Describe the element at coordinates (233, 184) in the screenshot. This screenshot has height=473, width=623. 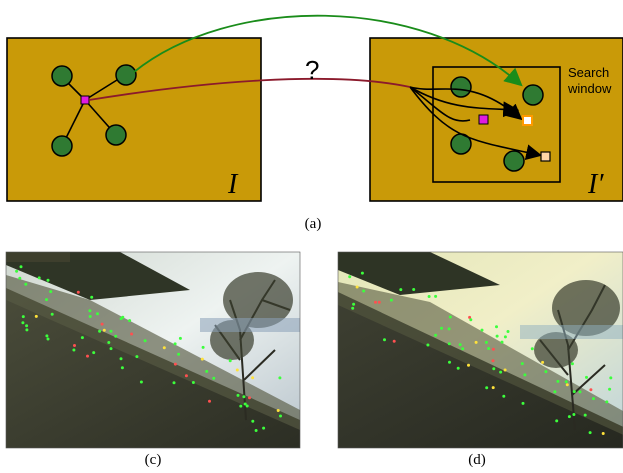
I see `left-image-label: I` at that location.